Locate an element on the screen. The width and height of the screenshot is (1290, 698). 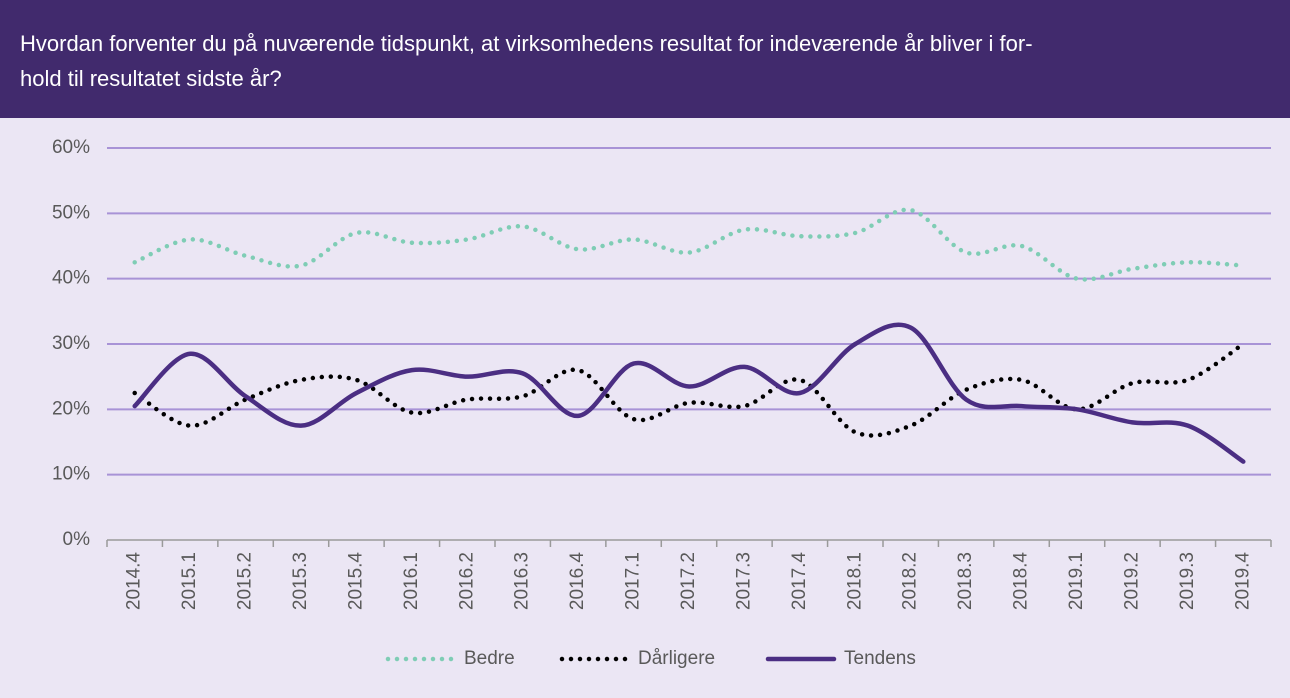
x-tick-label: 2019.2 is located at coordinates (1131, 581).